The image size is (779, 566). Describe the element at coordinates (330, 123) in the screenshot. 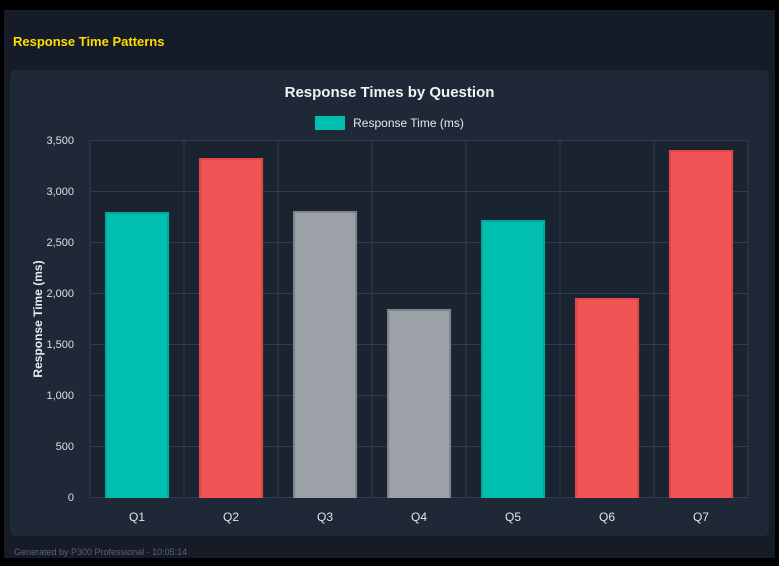

I see `legend-swatch` at that location.